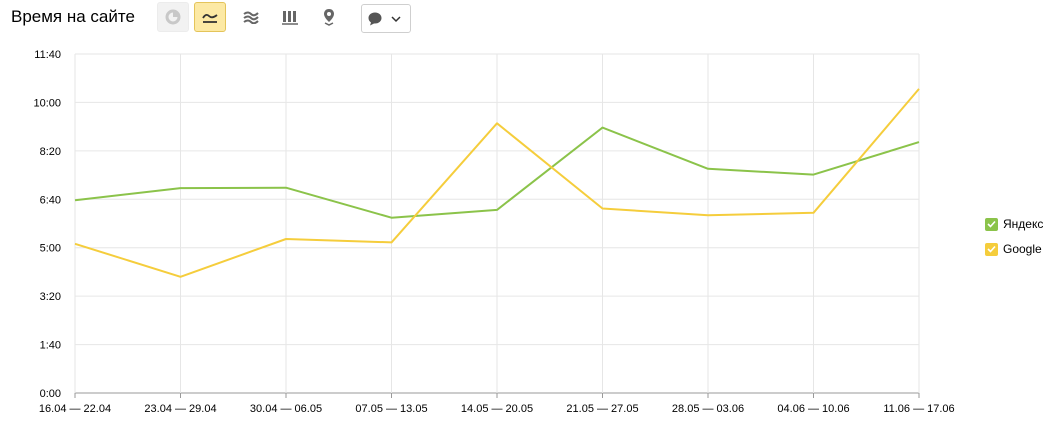 The height and width of the screenshot is (430, 1059). What do you see at coordinates (75, 409) in the screenshot?
I see `x-tick-label: 16.04 — 22.04` at bounding box center [75, 409].